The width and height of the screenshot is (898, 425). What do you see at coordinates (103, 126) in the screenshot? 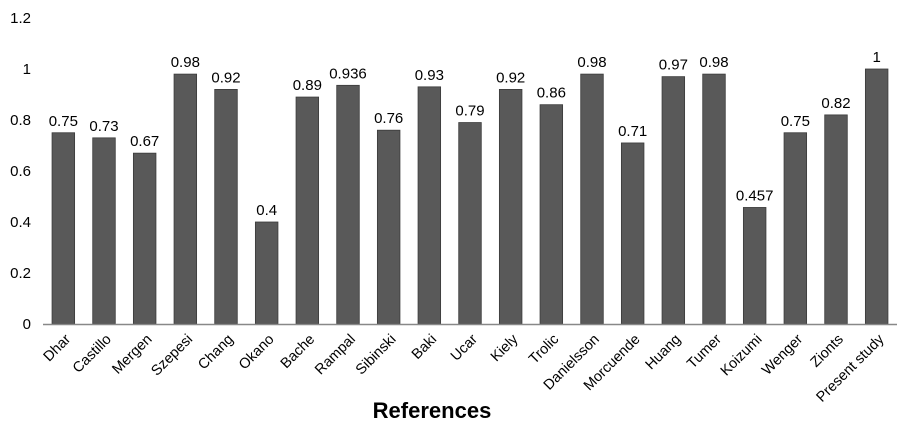
I see `bar-data-label: 0.73` at bounding box center [103, 126].